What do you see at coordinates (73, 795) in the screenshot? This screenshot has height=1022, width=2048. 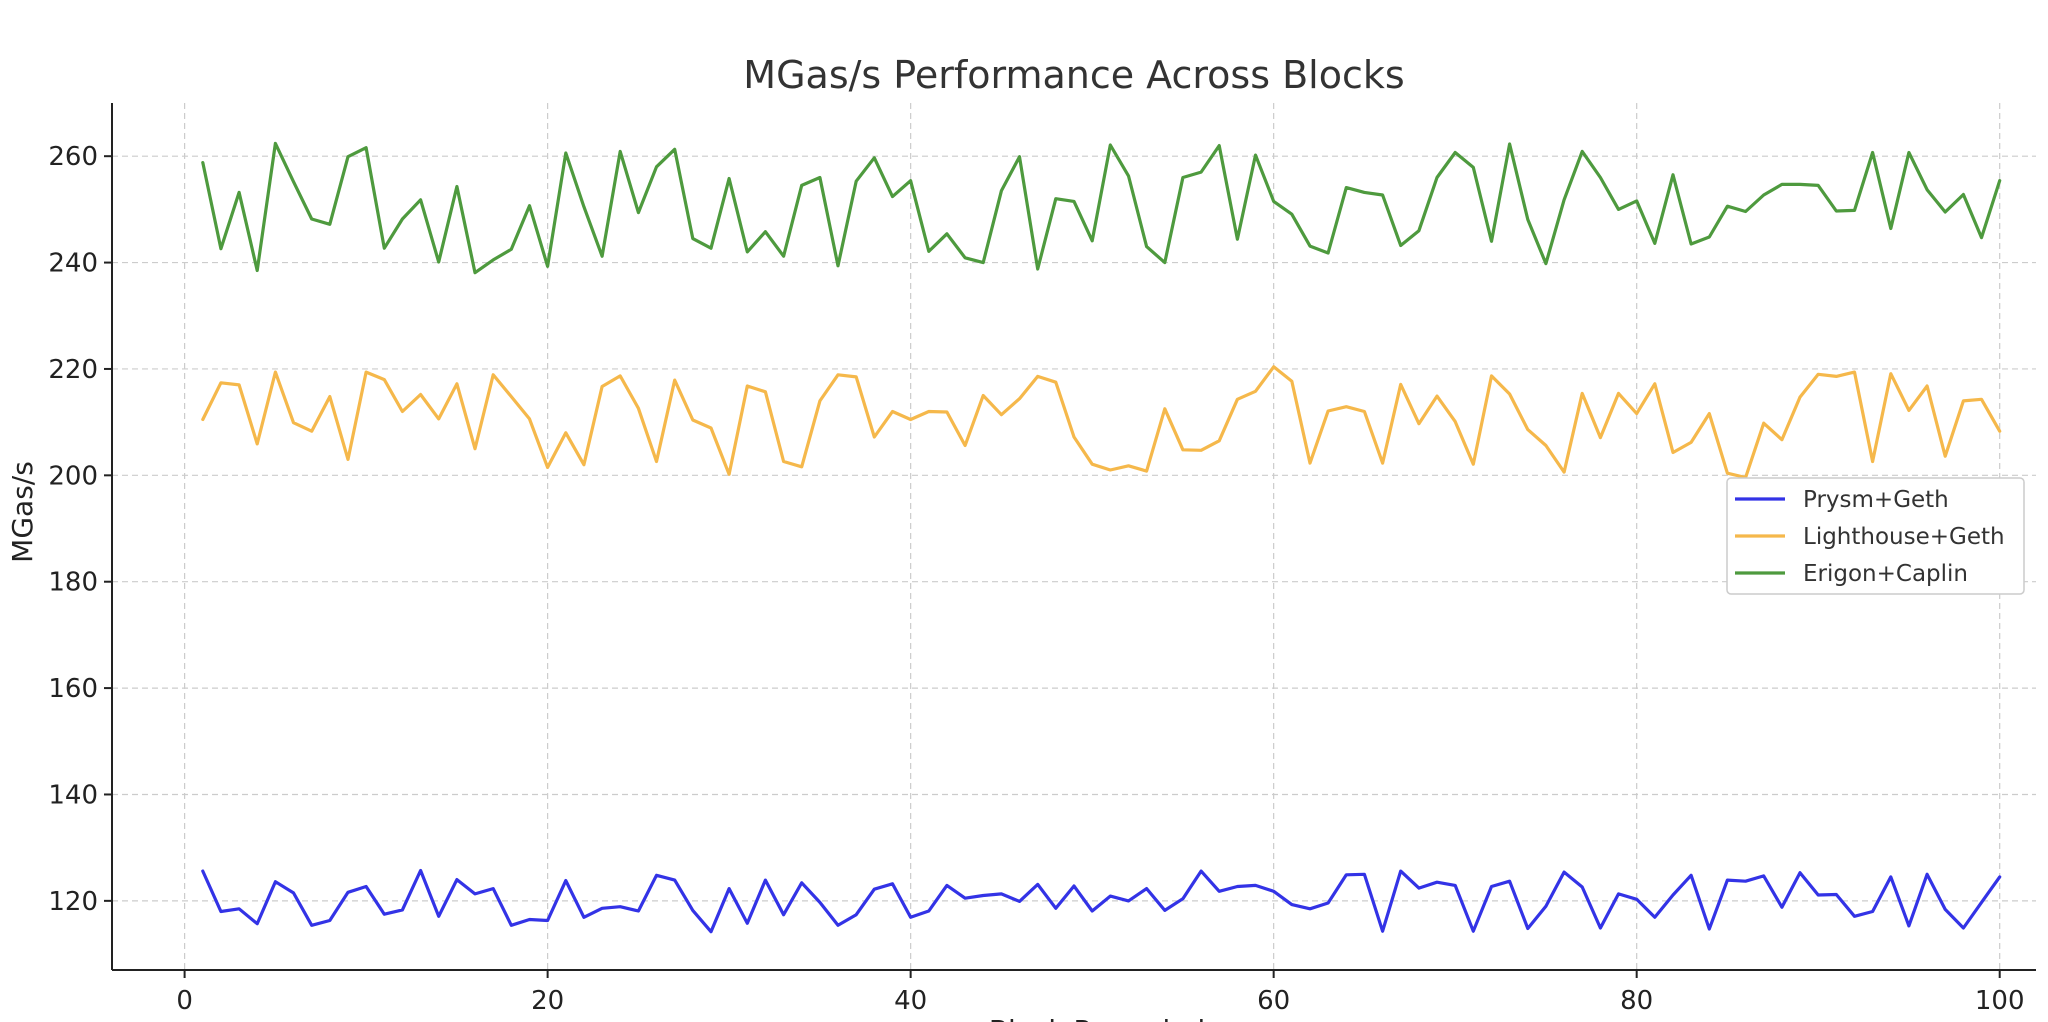 I see `y-tick-label: 140` at bounding box center [73, 795].